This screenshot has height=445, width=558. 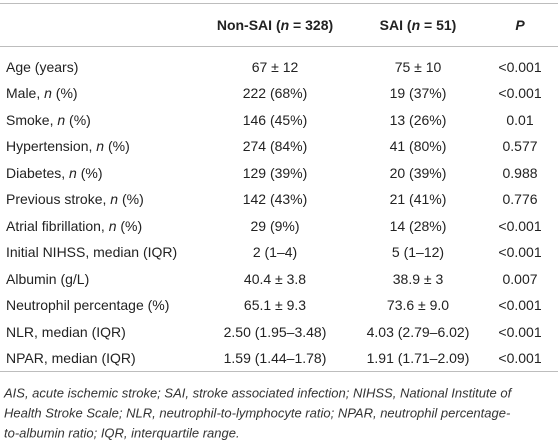 What do you see at coordinates (25, 93) in the screenshot?
I see `text-run: Male,` at bounding box center [25, 93].